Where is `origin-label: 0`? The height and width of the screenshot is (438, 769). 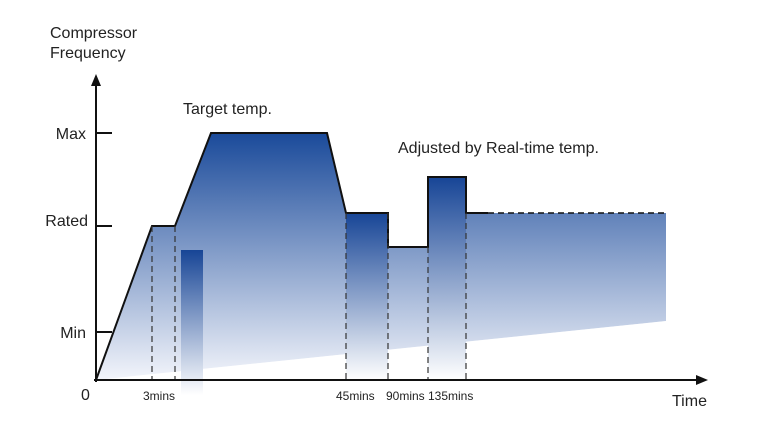
origin-label: 0 is located at coordinates (85, 395).